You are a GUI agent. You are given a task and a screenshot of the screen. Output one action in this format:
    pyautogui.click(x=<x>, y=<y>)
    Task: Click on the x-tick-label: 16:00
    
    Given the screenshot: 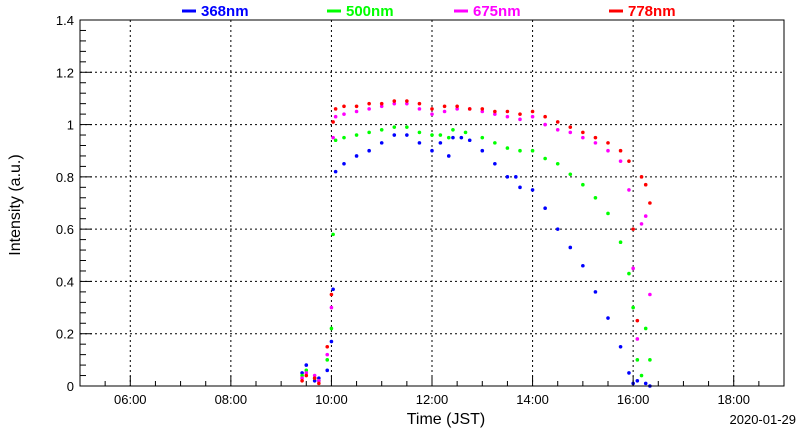 What is the action you would take?
    pyautogui.click(x=633, y=399)
    